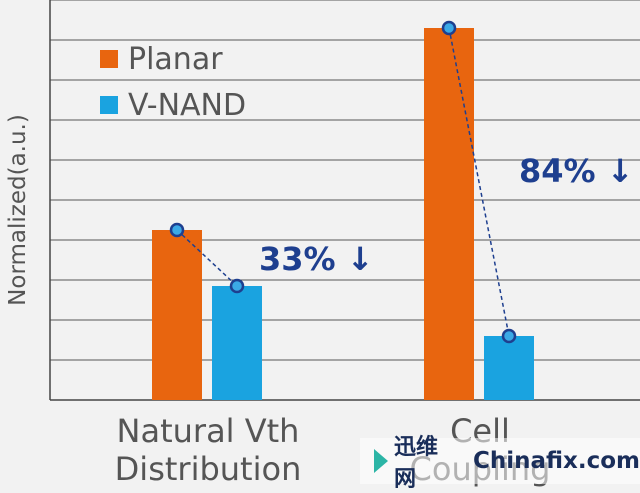 Image resolution: width=640 pixels, height=493 pixels. Describe the element at coordinates (556, 461) in the screenshot. I see `watermark-en-text: Chinafix.com` at that location.